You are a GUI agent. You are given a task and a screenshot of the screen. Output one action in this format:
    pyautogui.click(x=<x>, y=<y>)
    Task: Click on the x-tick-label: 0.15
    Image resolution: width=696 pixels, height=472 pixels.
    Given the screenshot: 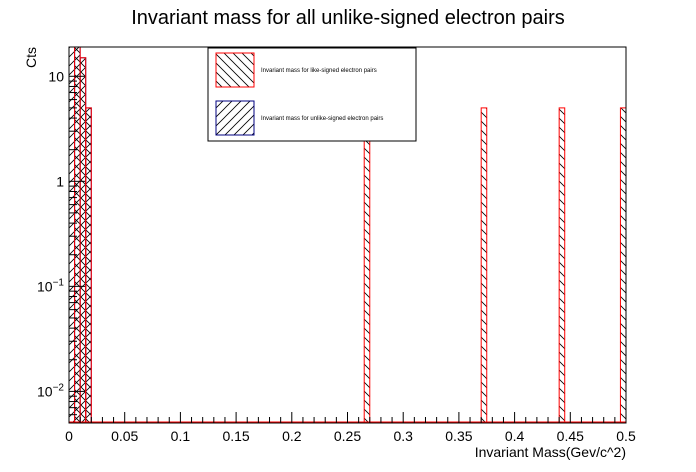 What is the action you would take?
    pyautogui.click(x=235, y=436)
    